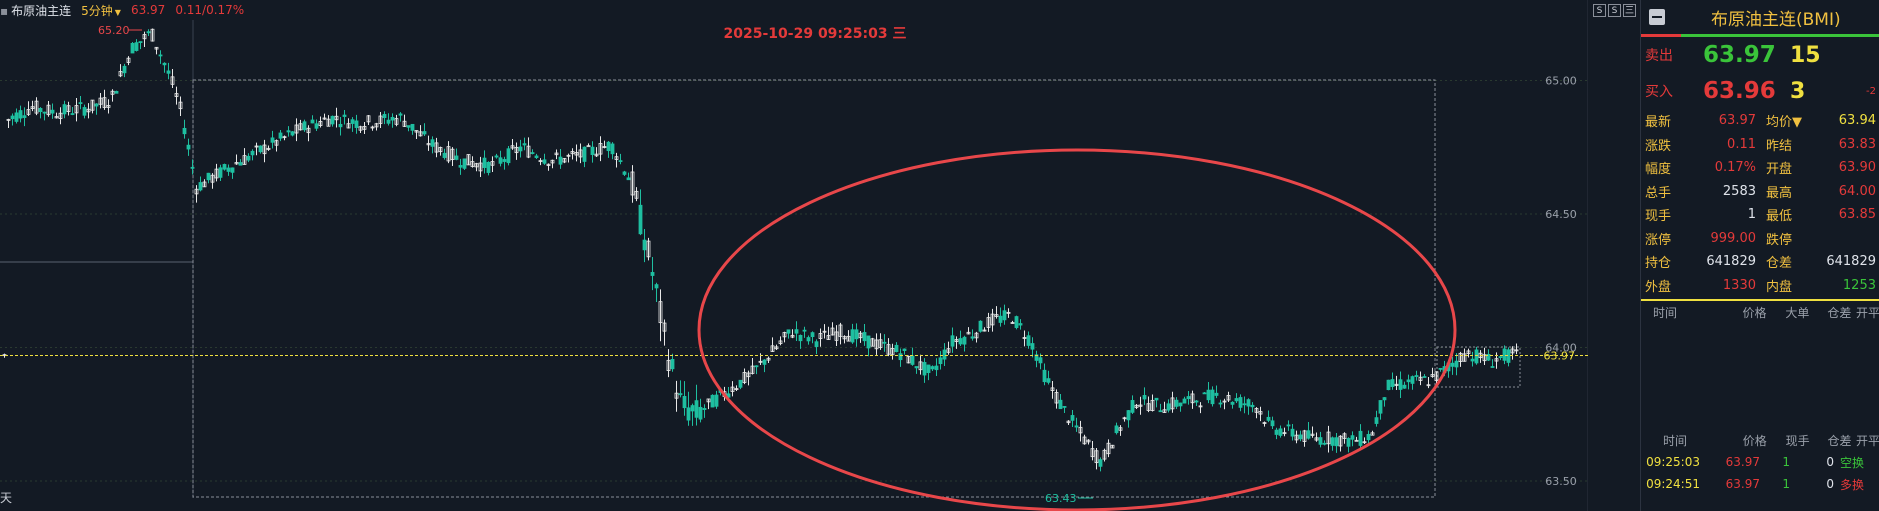 The height and width of the screenshot is (511, 1879). Describe the element at coordinates (1805, 55) in the screenshot. I see `sell-volume: 15` at that location.